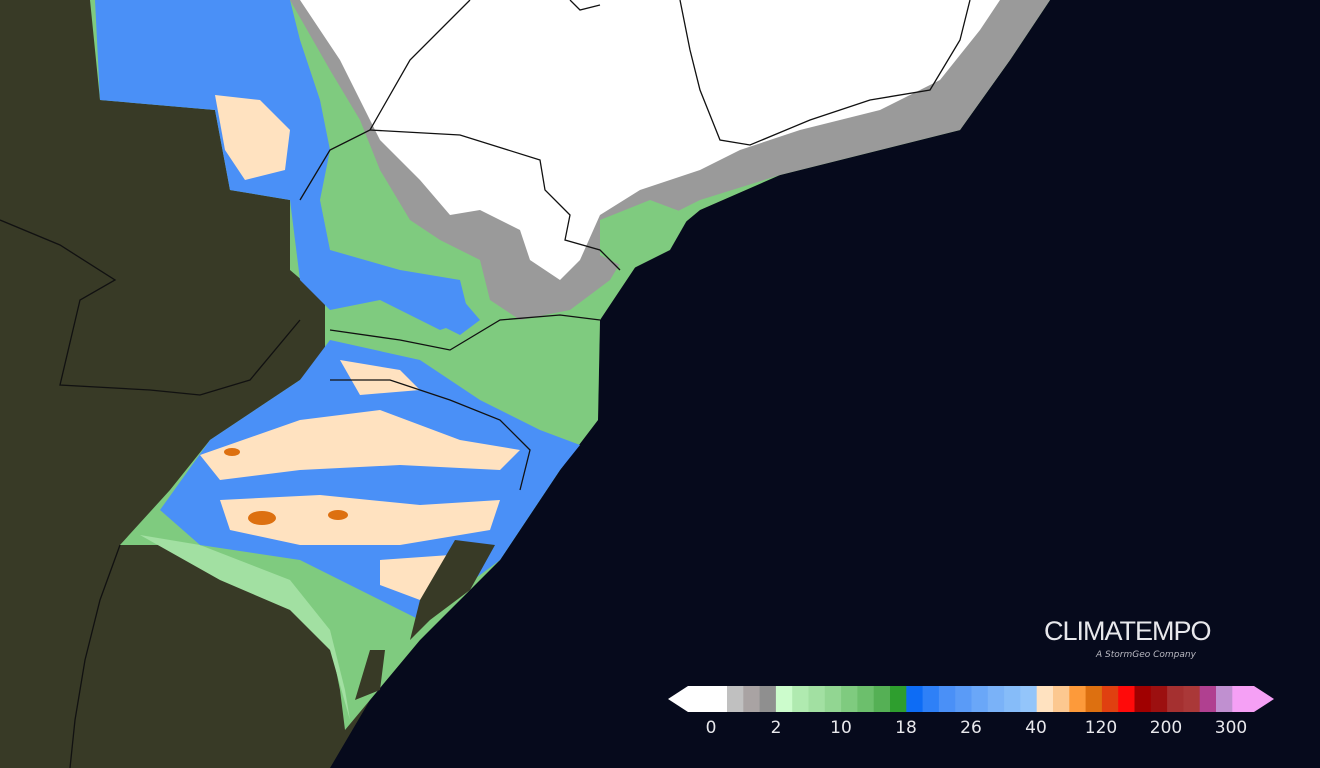 Image resolution: width=1320 pixels, height=768 pixels. What do you see at coordinates (1146, 655) in the screenshot?
I see `logo-tagline: A StormGeo Company` at bounding box center [1146, 655].